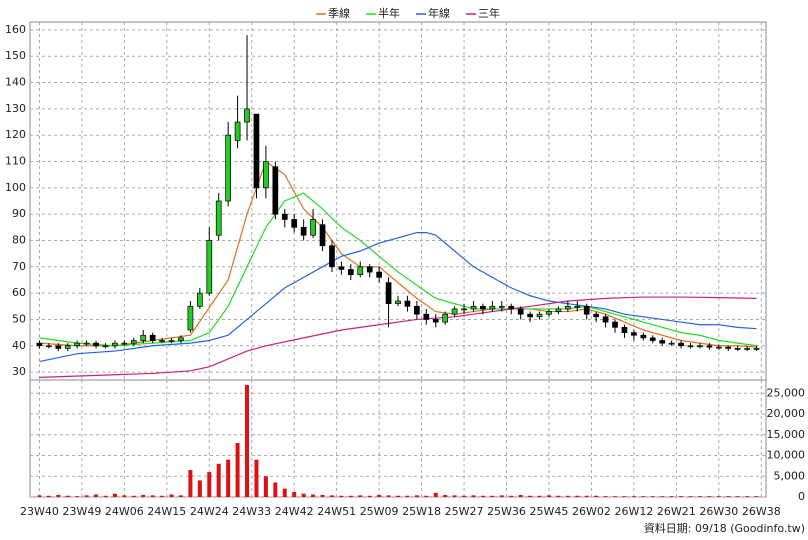 The height and width of the screenshot is (540, 808). Describe the element at coordinates (489, 13) in the screenshot. I see `legend-label: 三年` at that location.